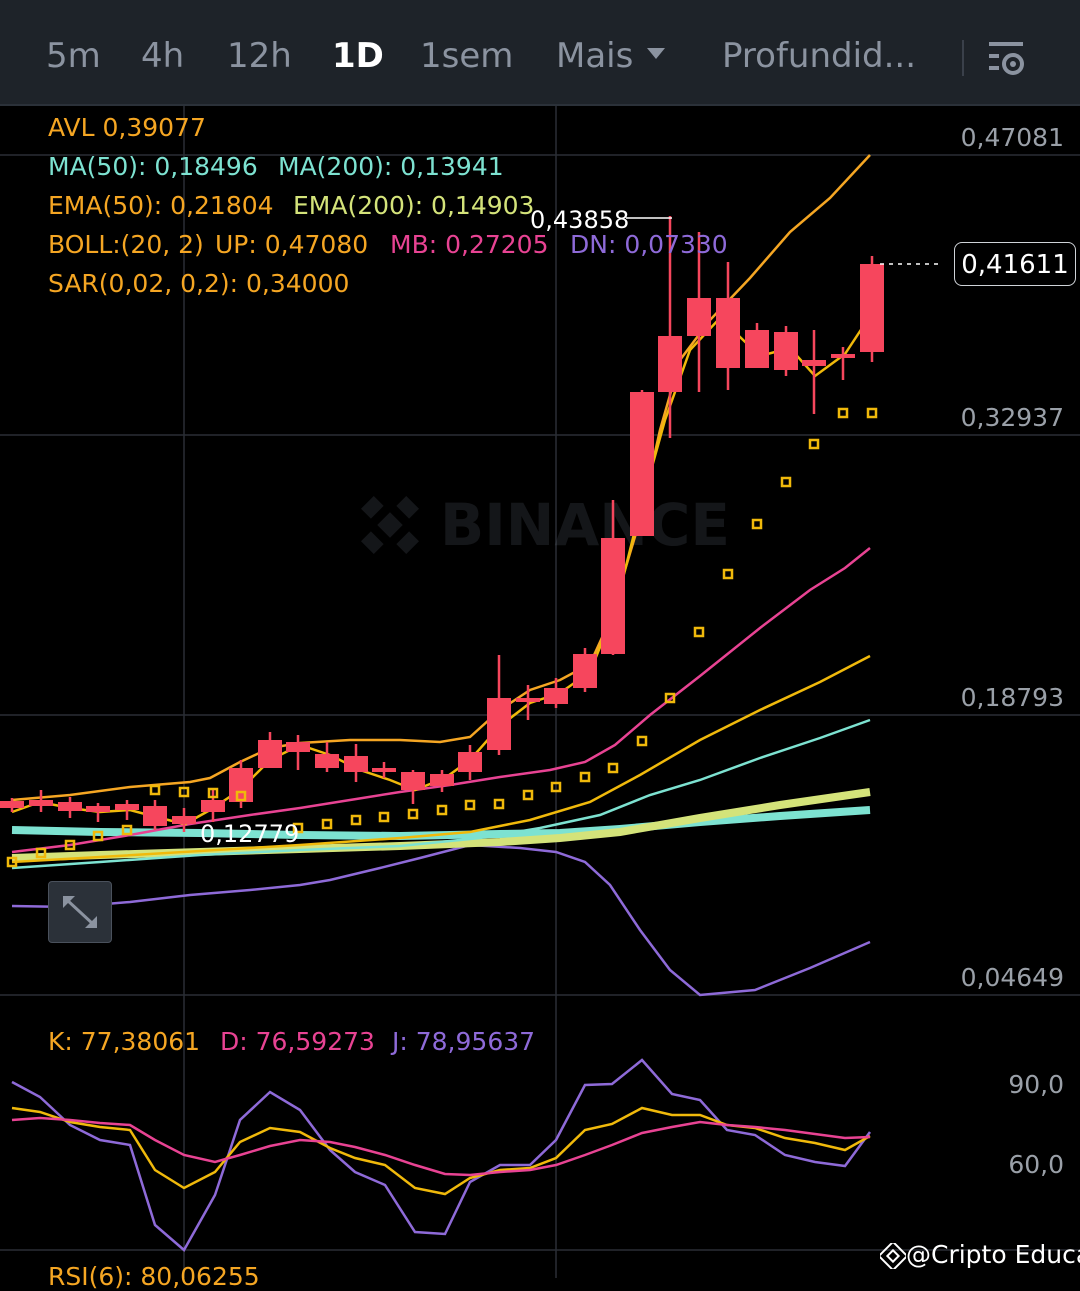 This screenshot has width=1080, height=1291. What do you see at coordinates (579, 220) in the screenshot?
I see `high-marker-value: 0,43858` at bounding box center [579, 220].